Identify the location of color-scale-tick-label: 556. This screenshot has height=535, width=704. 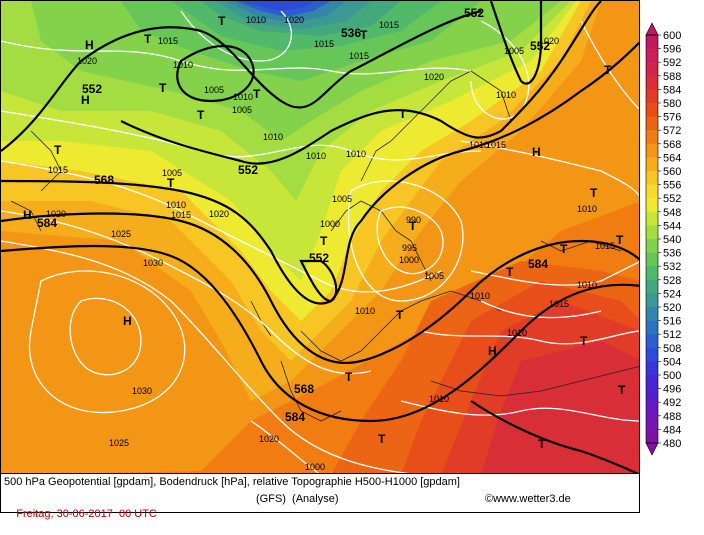
(672, 186).